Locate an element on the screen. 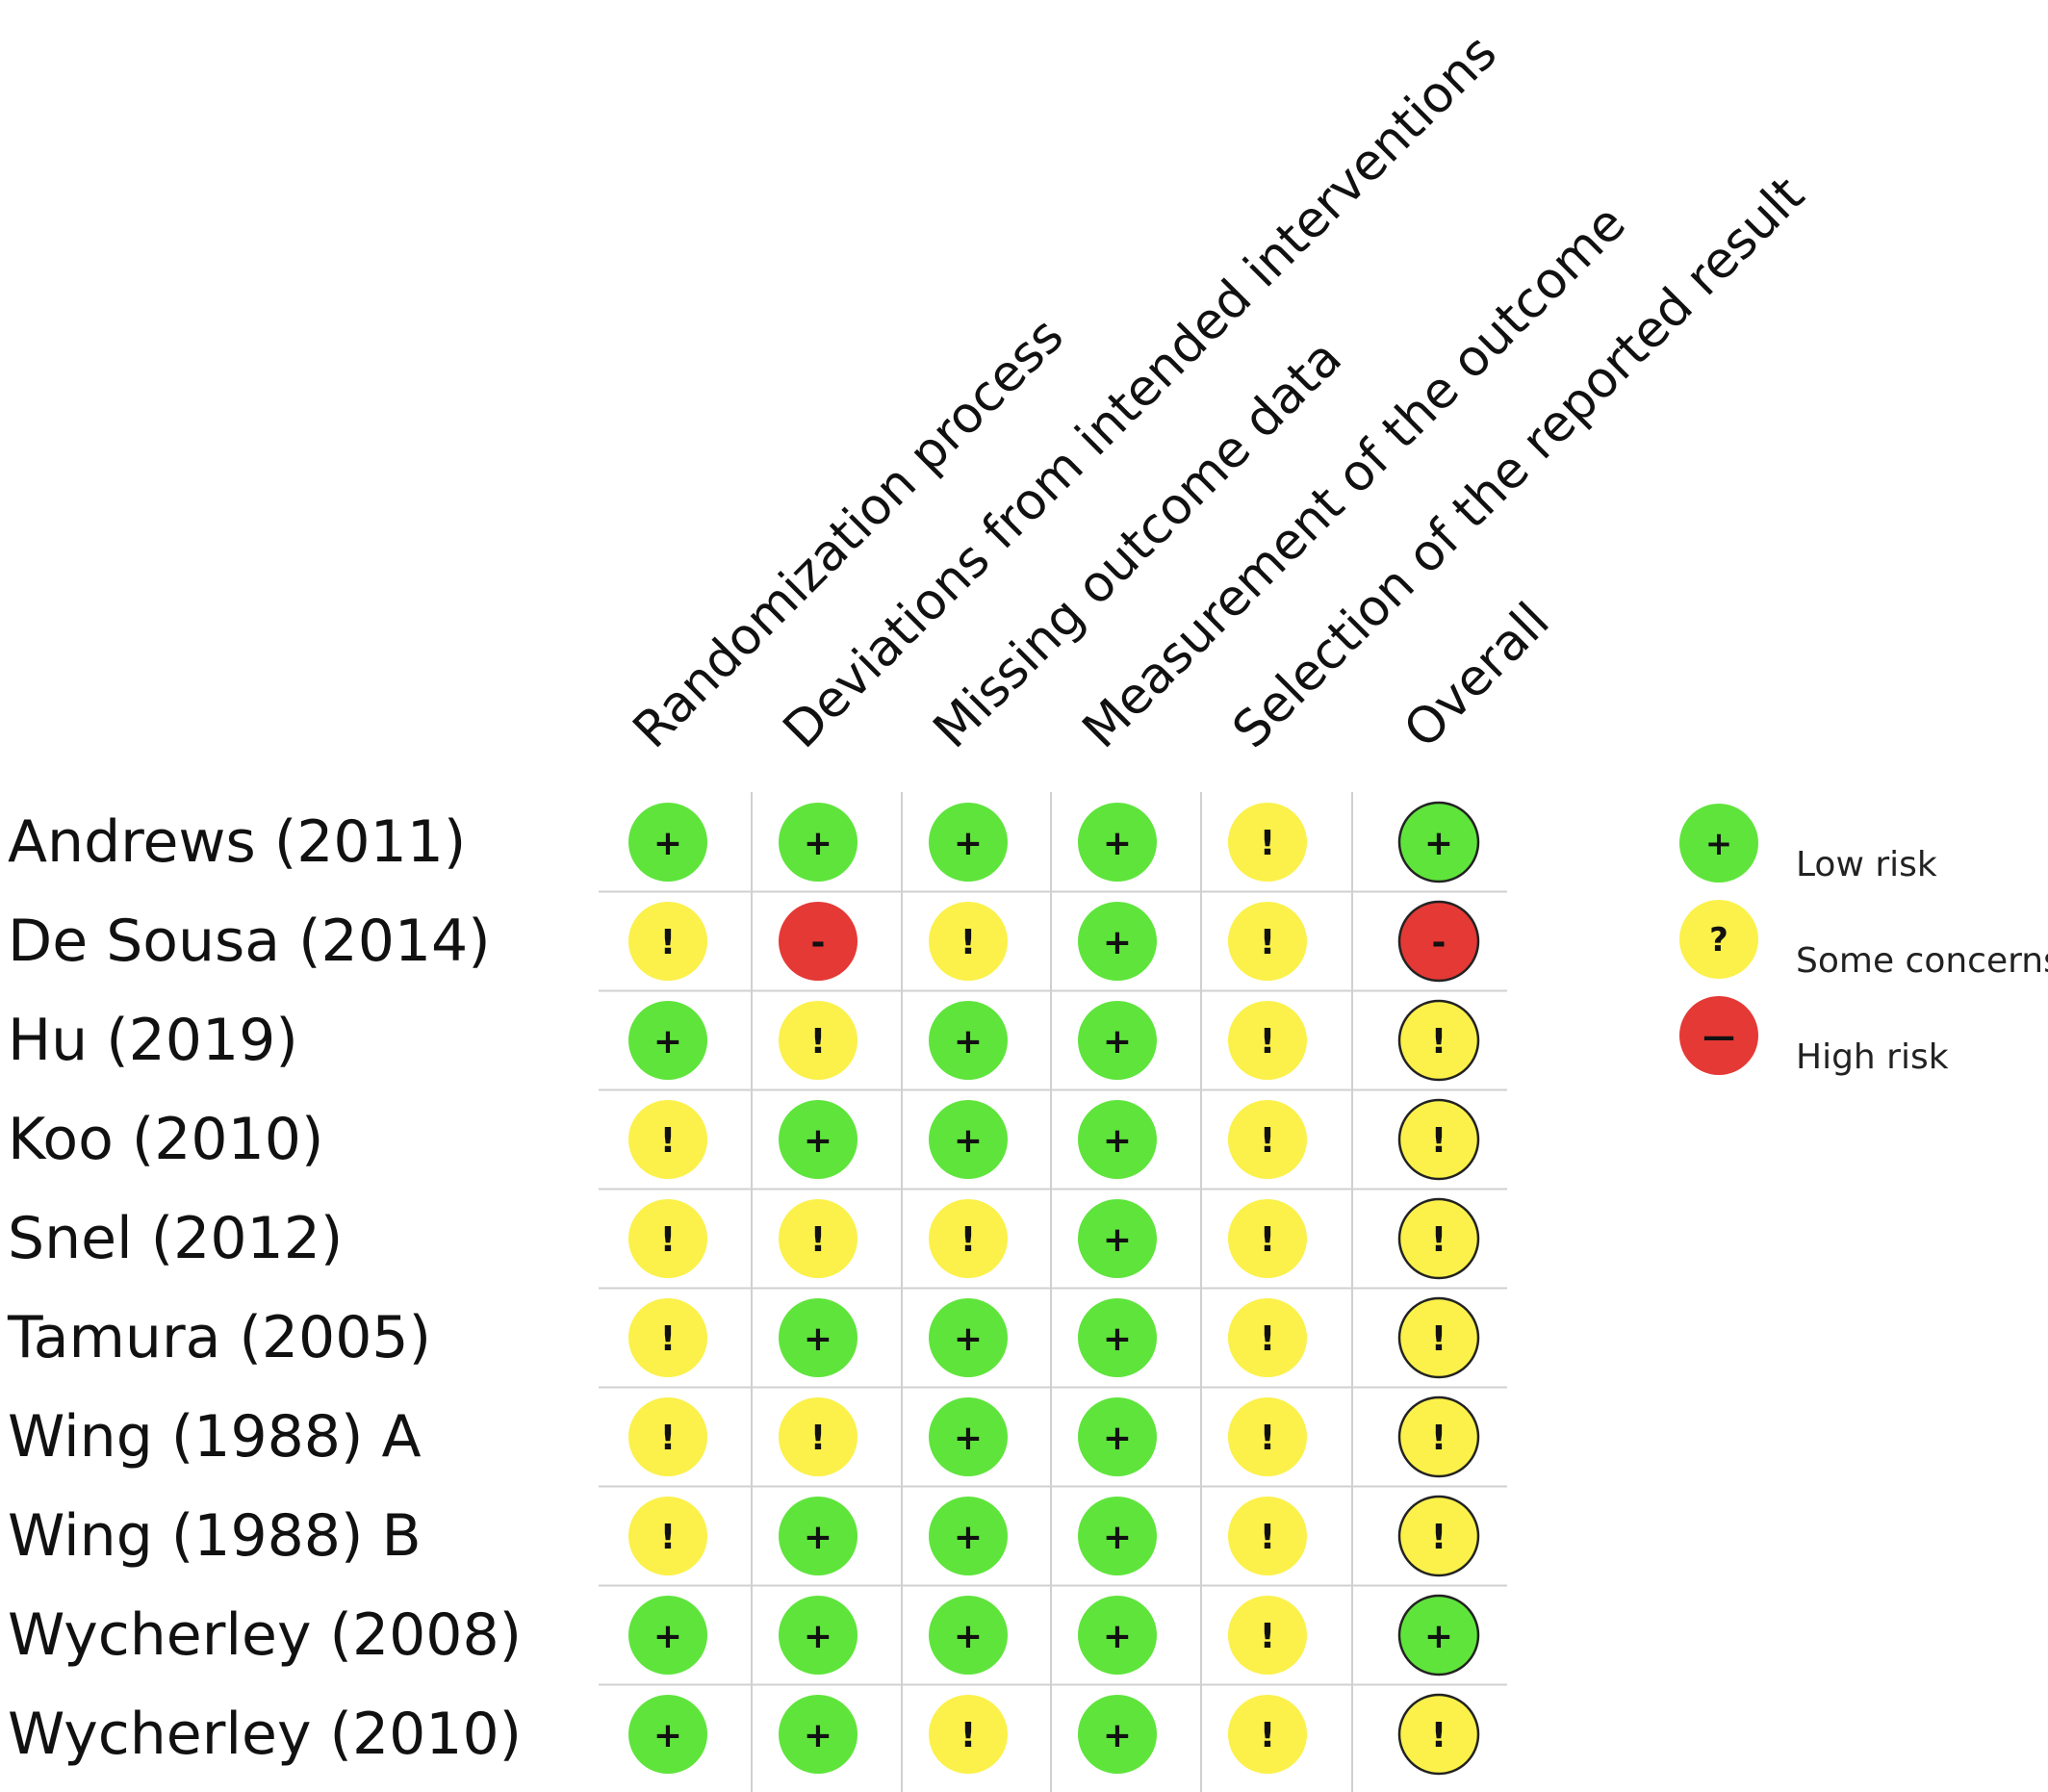  study-label: Koo (2010) is located at coordinates (165, 1139).